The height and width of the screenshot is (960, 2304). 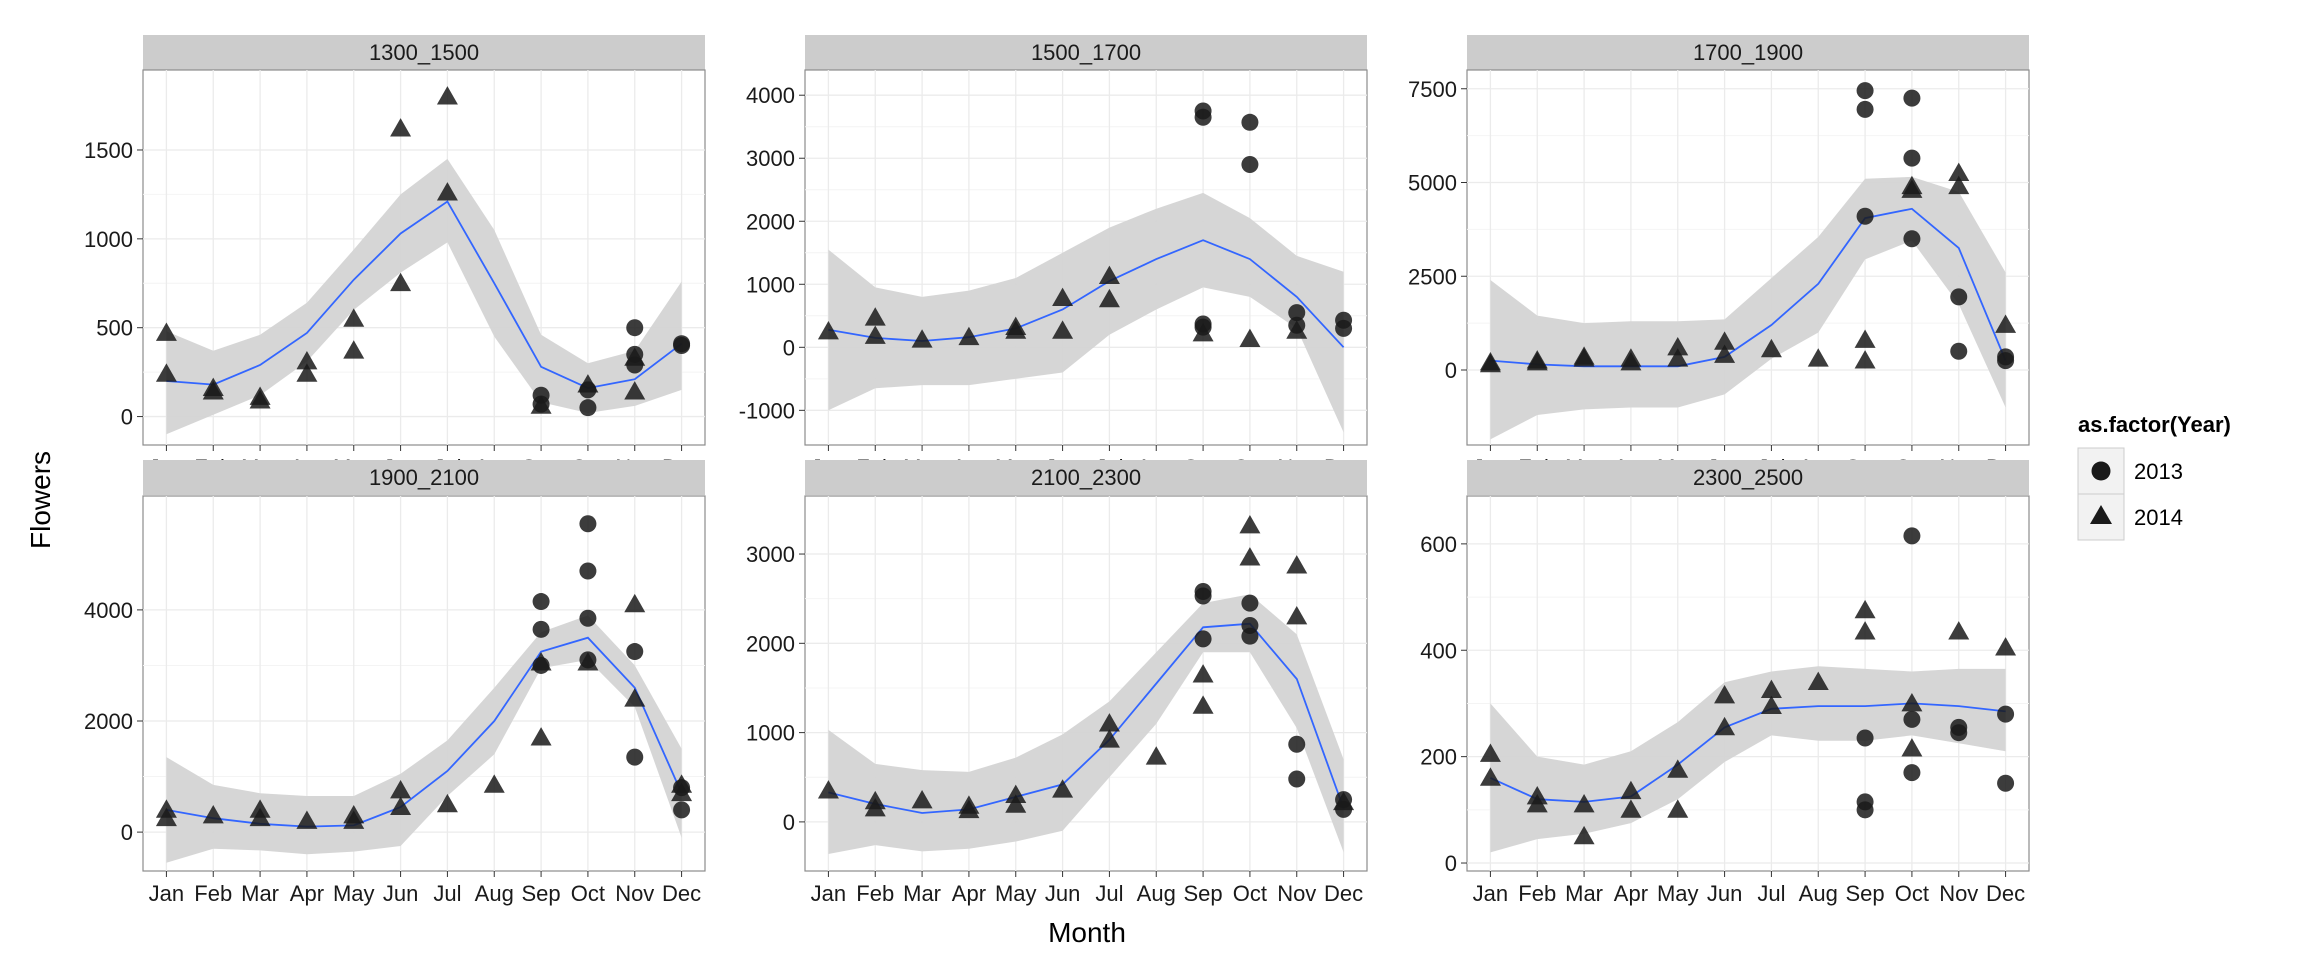 I want to click on y-tick-label: -1000, so click(x=767, y=410).